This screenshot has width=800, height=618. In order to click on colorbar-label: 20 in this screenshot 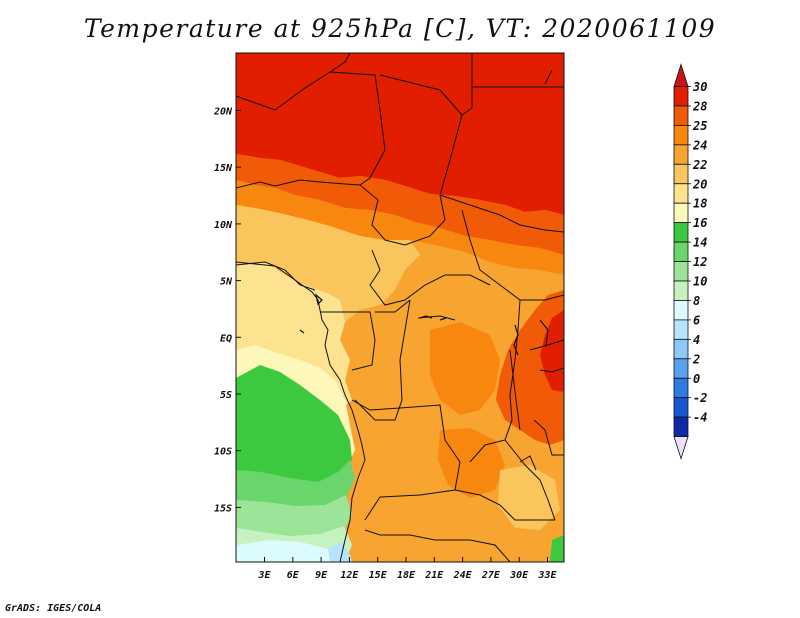, I will do `click(699, 184)`.